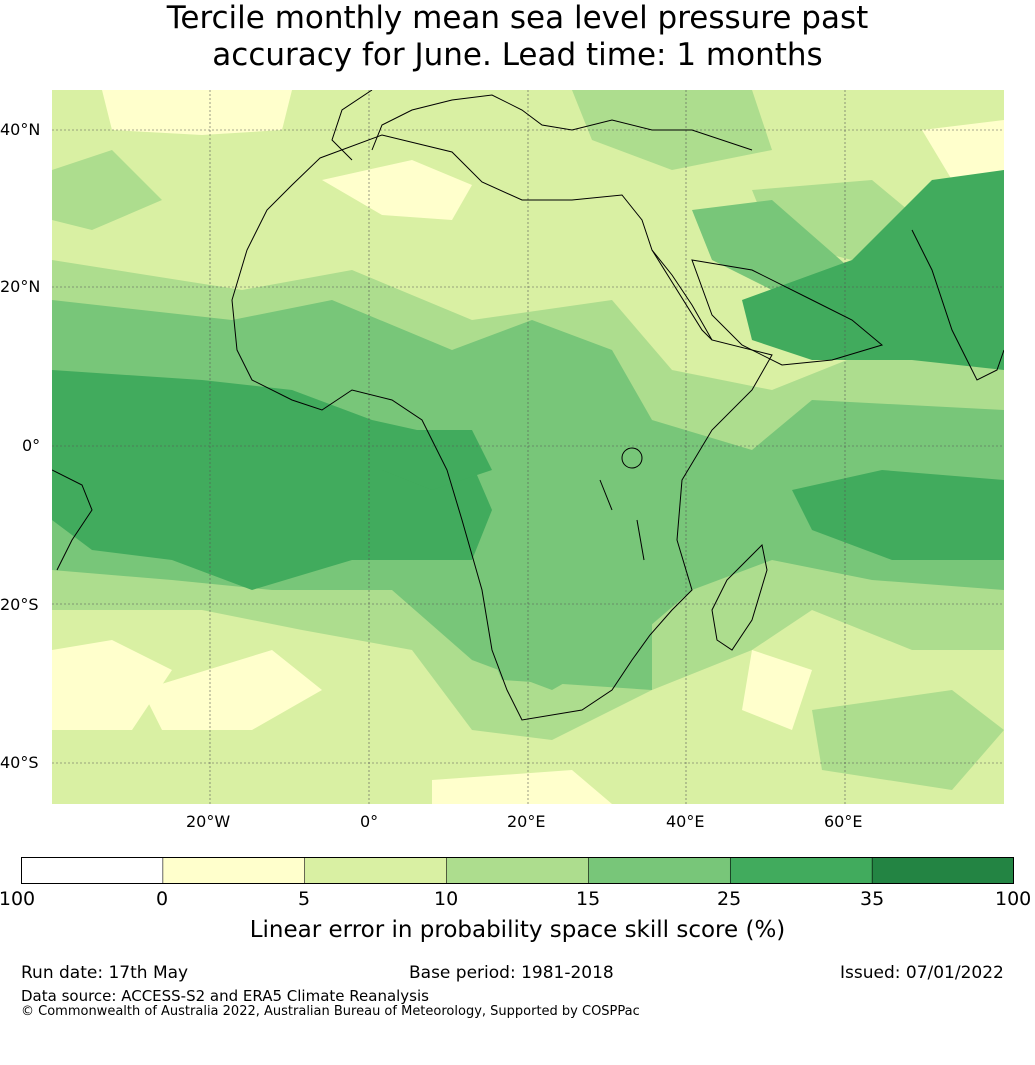 The image size is (1035, 1065). I want to click on lat-label-20n: 20°N, so click(20, 286).